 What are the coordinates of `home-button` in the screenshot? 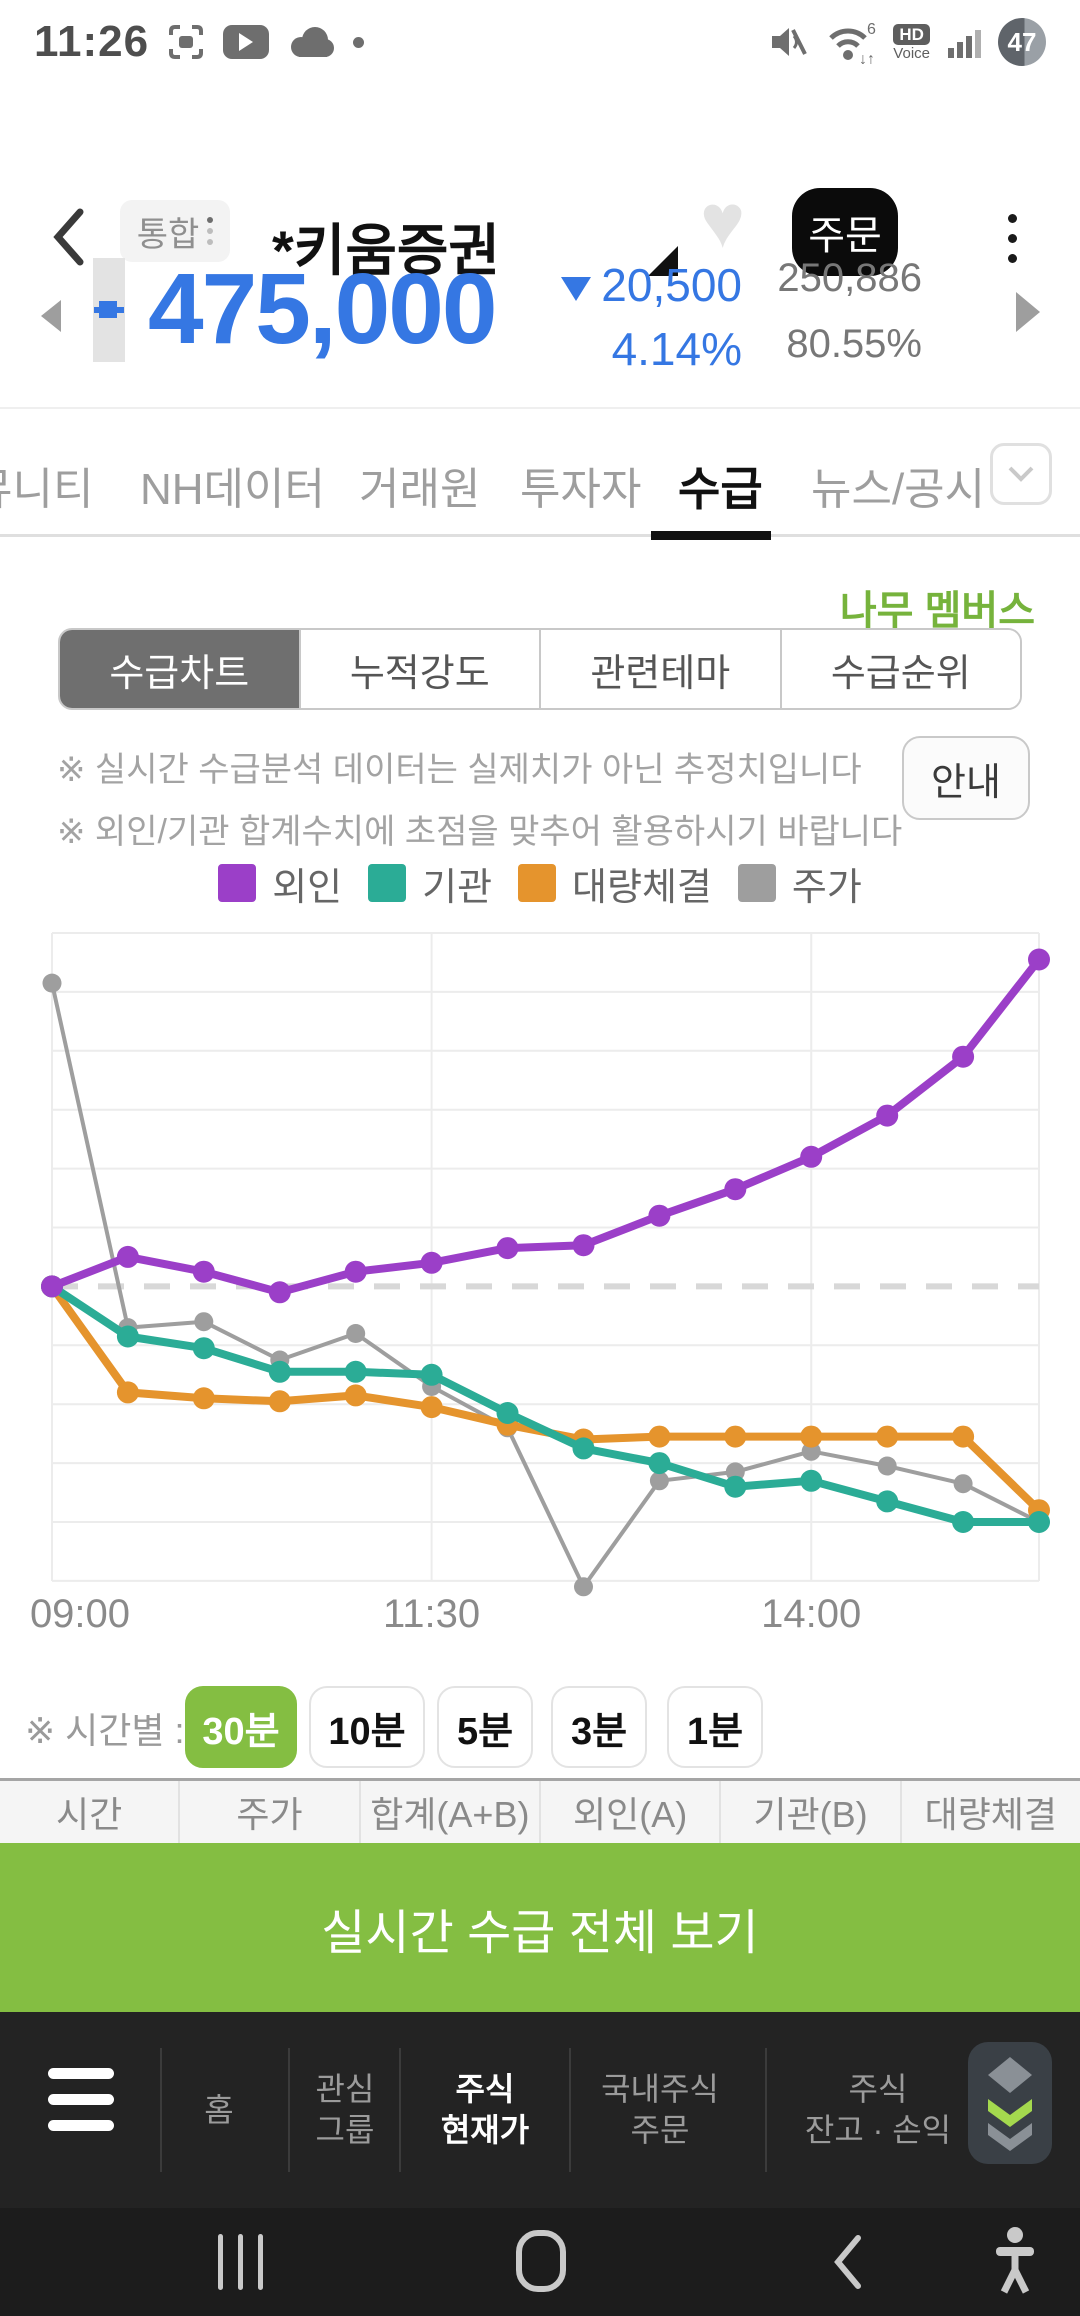 It's located at (541, 2261).